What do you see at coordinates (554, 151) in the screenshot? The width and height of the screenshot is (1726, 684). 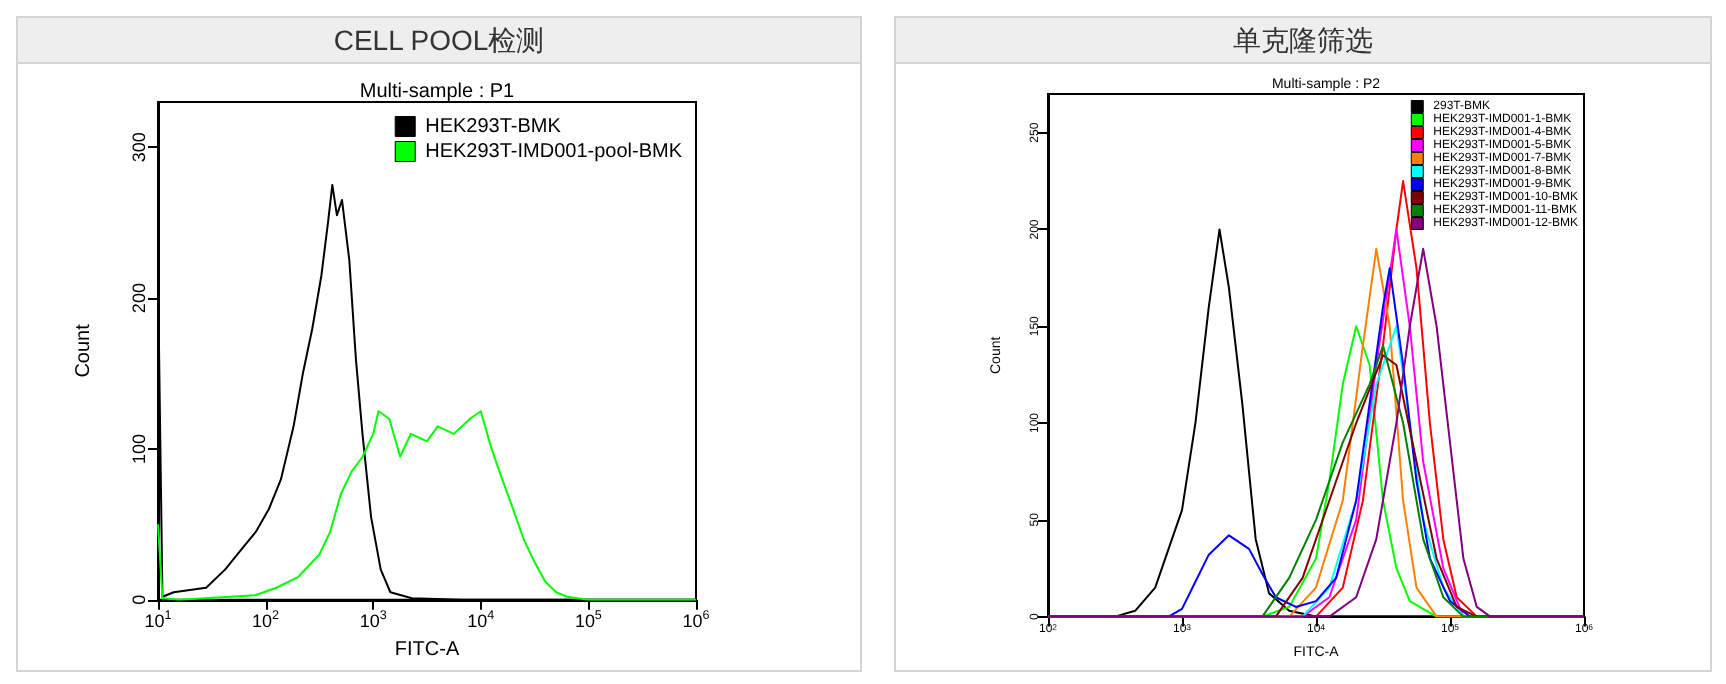 I see `legend-label: HEK293T-IMD001-pool-BMK` at bounding box center [554, 151].